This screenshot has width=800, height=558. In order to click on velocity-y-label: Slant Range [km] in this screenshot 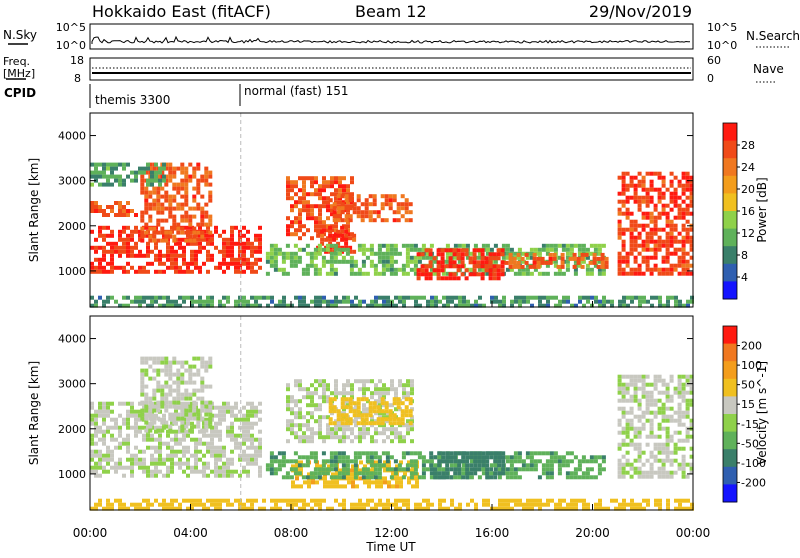, I will do `click(34, 413)`.